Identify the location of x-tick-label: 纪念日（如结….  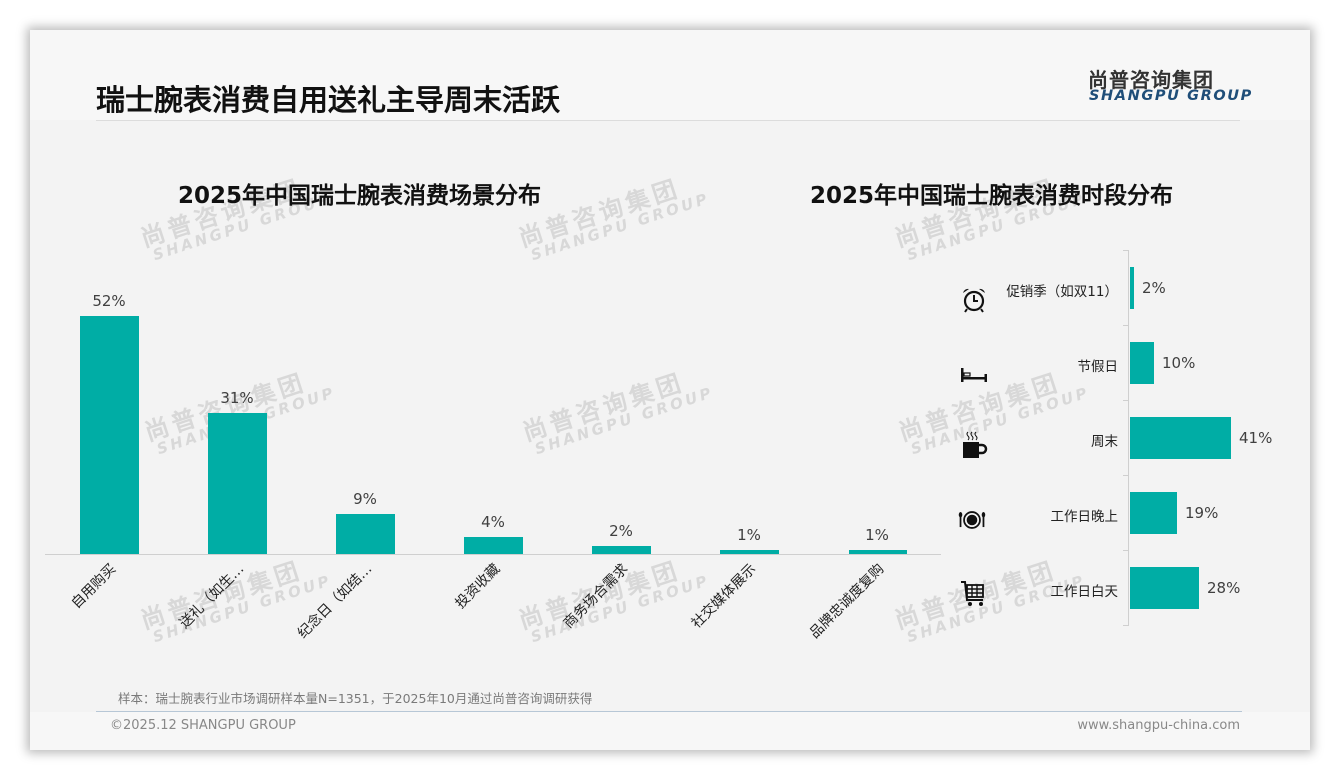
(335, 601).